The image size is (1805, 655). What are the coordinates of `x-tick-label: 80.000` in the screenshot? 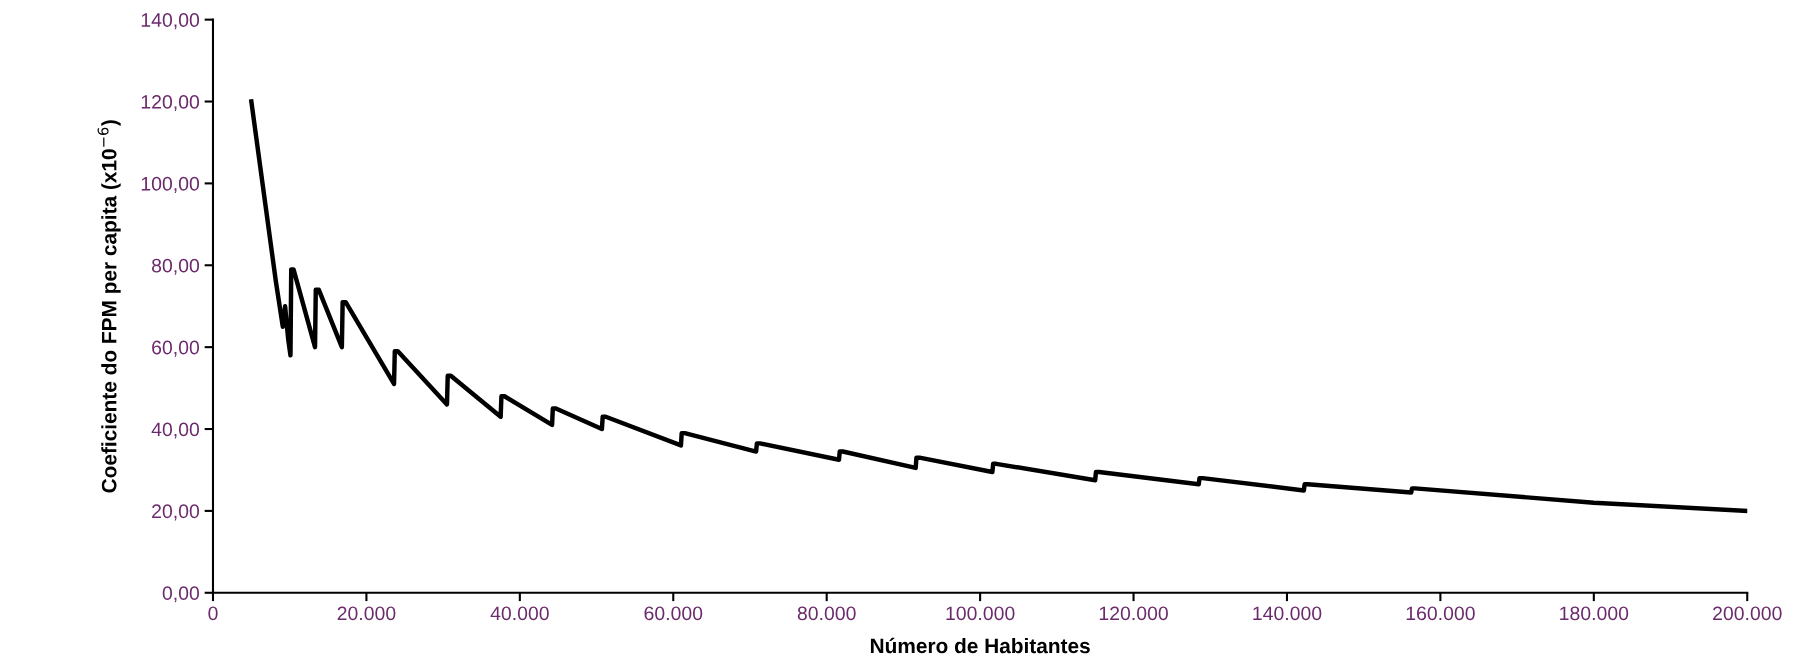 It's located at (826, 613).